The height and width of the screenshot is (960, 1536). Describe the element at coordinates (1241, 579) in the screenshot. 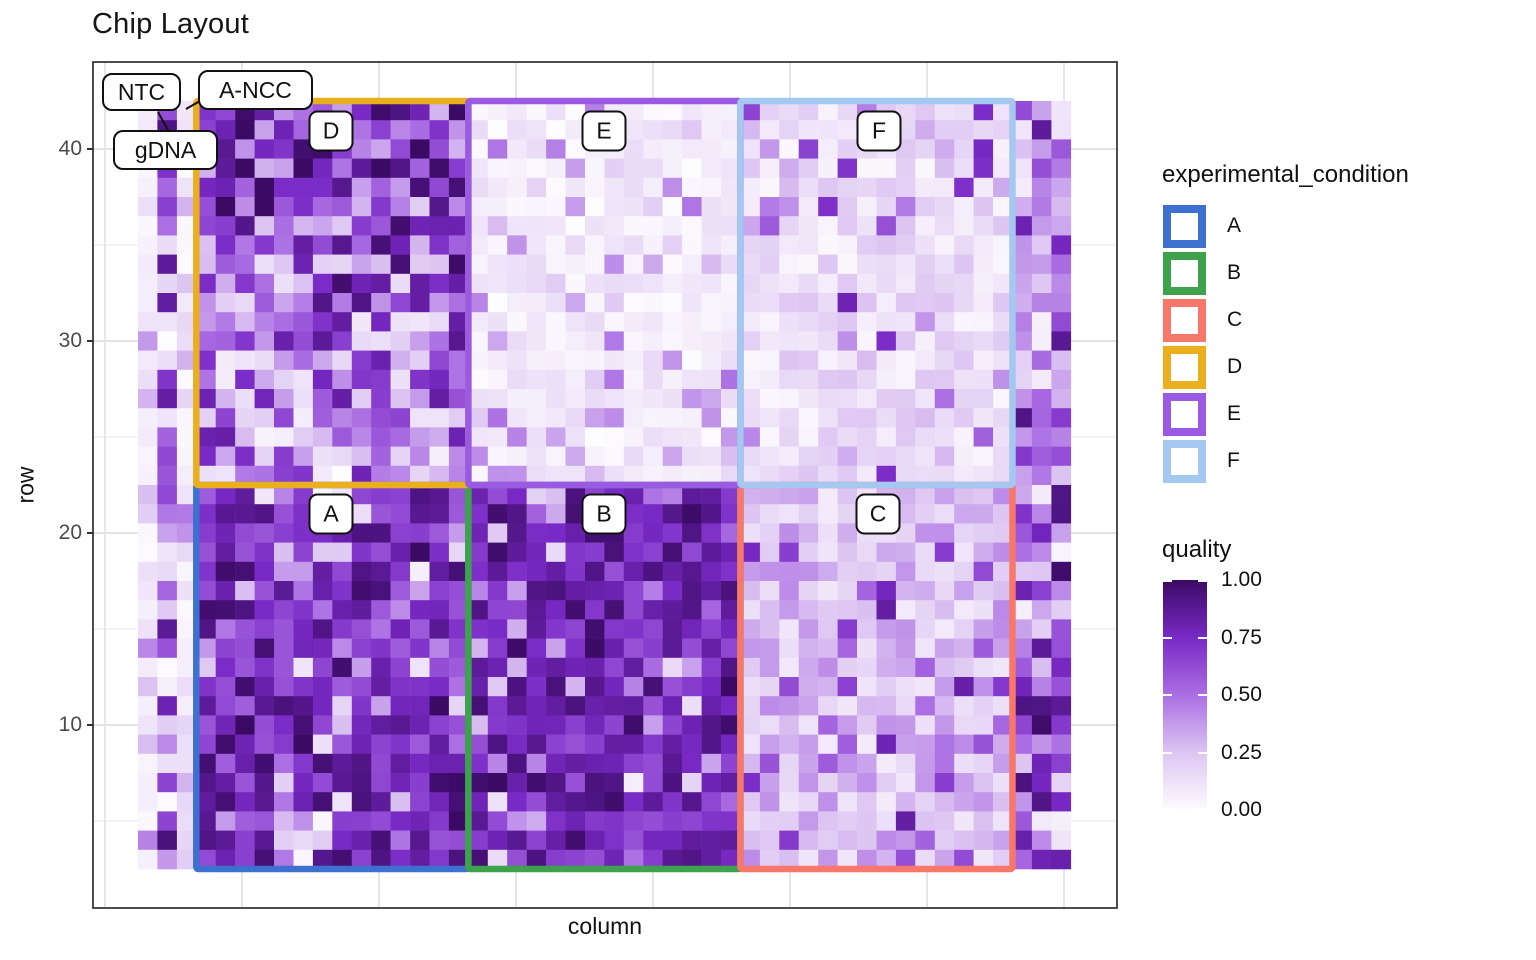

I see `colorbar-tick-label: 1.00` at that location.